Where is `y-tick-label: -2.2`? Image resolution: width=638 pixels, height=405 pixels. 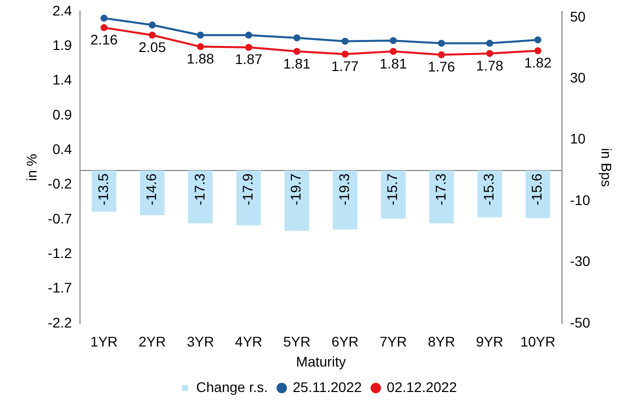 y-tick-label: -2.2 is located at coordinates (60, 322).